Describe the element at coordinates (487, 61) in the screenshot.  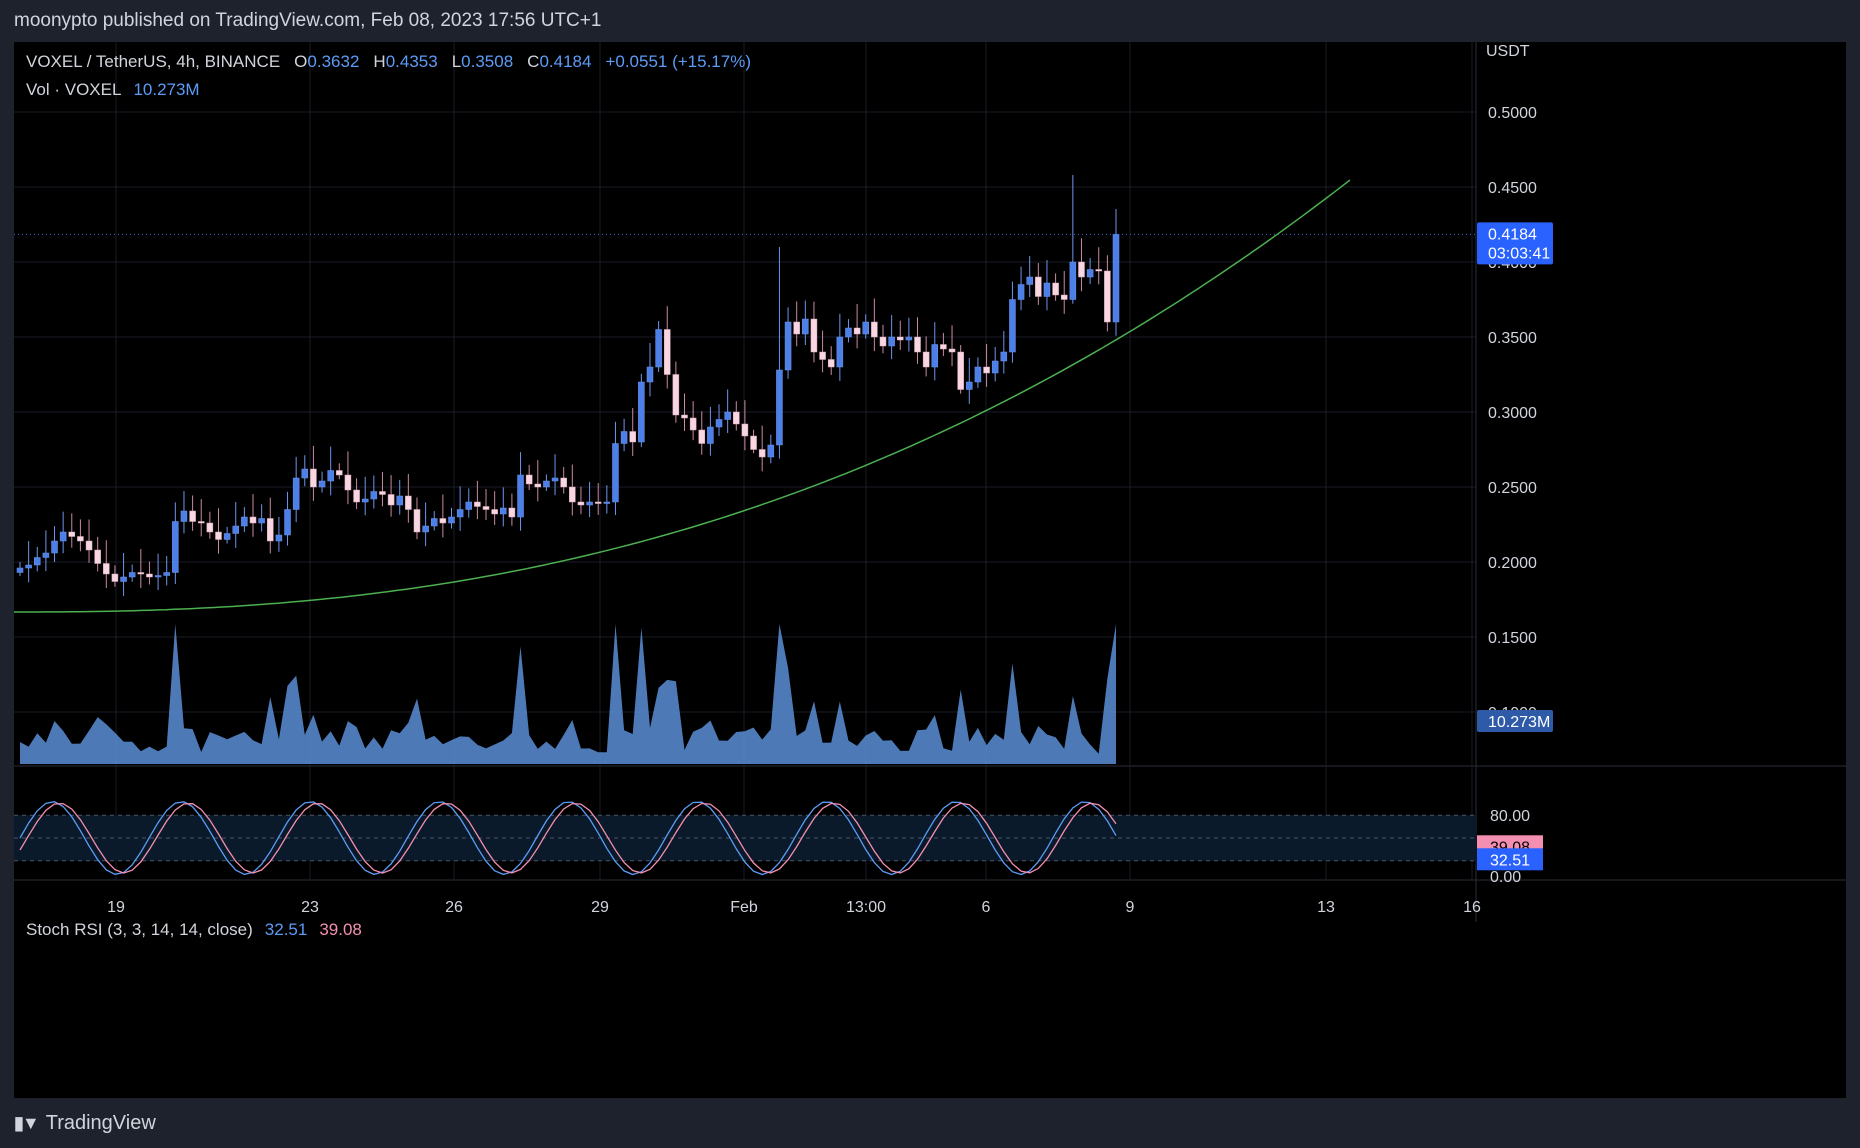
I see `low-value: 0.3508` at that location.